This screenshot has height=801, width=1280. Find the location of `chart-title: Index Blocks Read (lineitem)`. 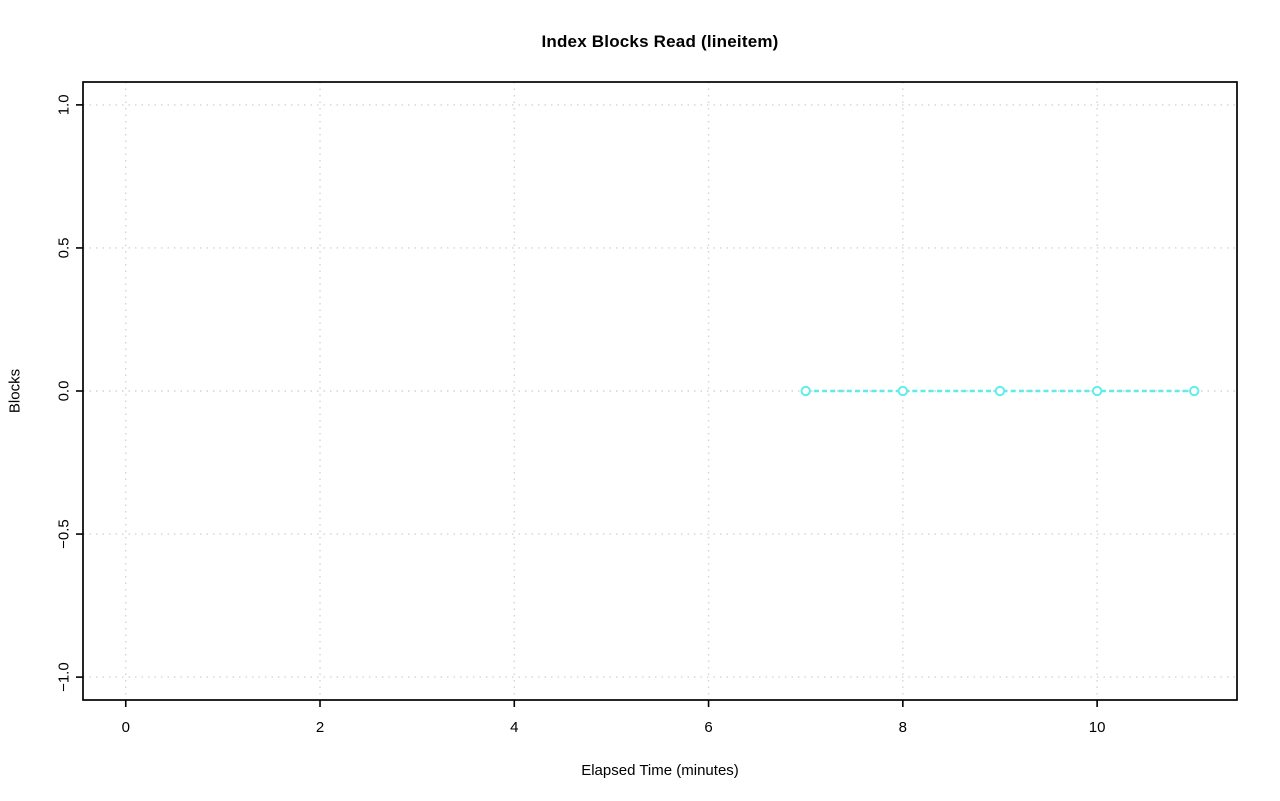

chart-title: Index Blocks Read (lineitem) is located at coordinates (660, 41).